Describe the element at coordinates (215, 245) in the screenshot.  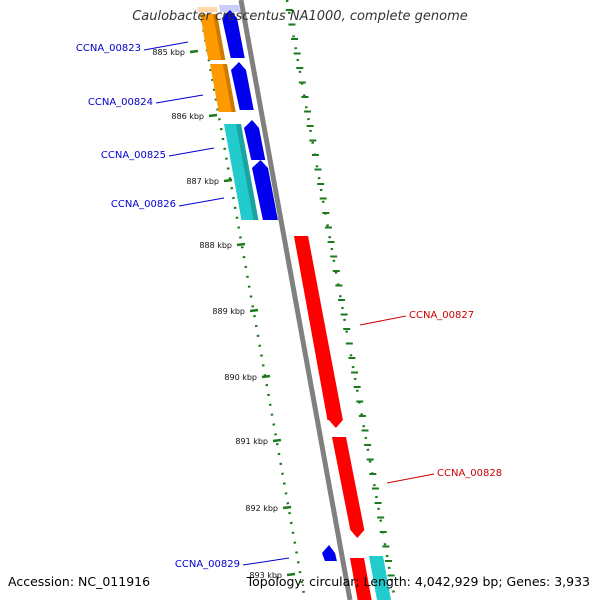
I see `tick-label: 888 kbp` at that location.